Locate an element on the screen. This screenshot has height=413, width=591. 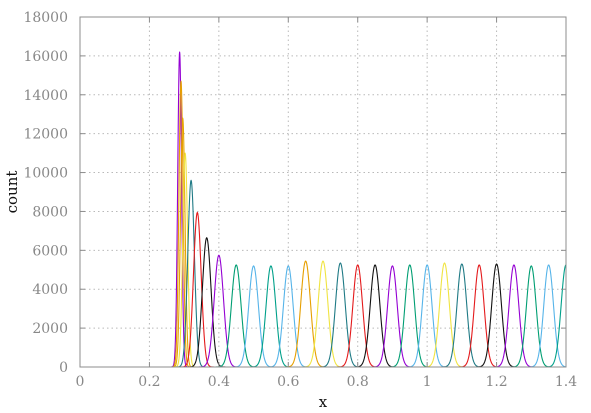
x-tick-label: 1 is located at coordinates (427, 382).